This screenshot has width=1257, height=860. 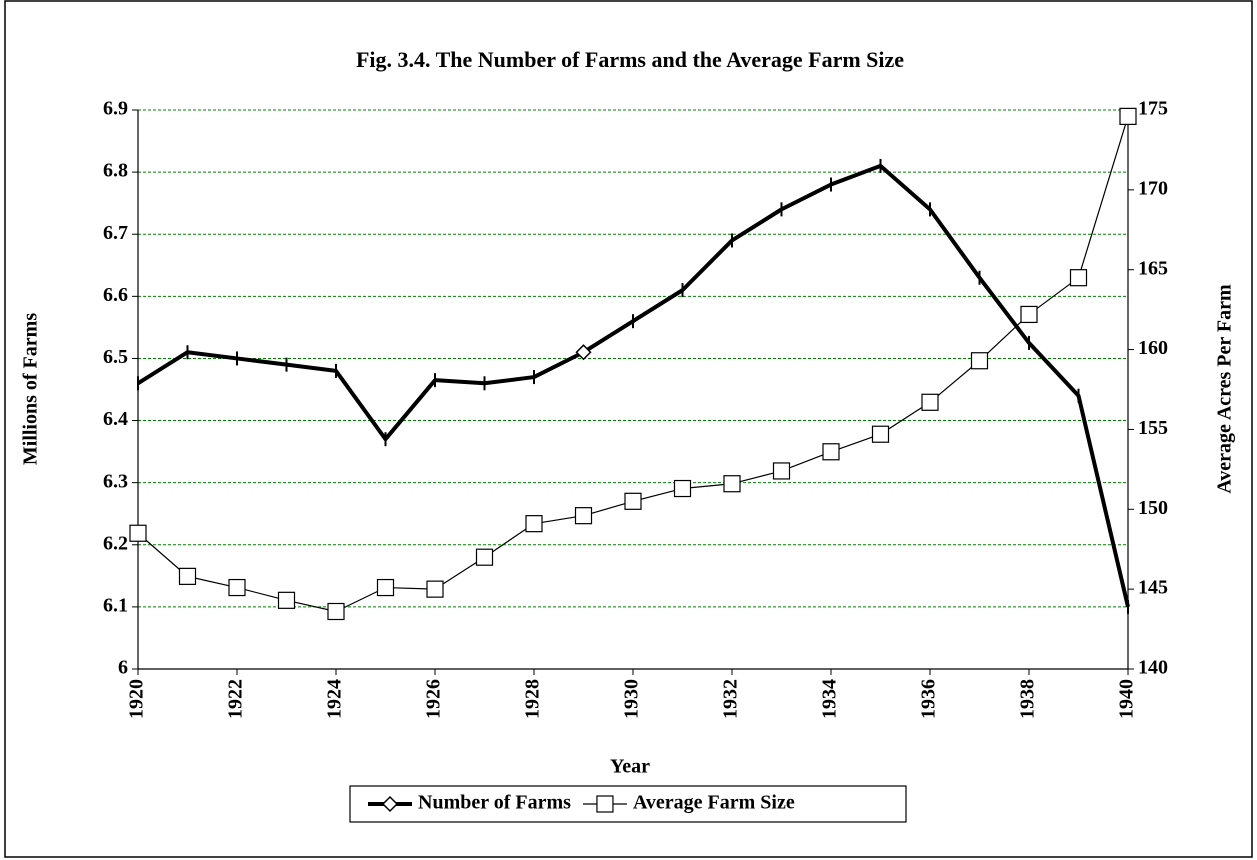 What do you see at coordinates (1153, 588) in the screenshot?
I see `y2-tick-label: 145` at bounding box center [1153, 588].